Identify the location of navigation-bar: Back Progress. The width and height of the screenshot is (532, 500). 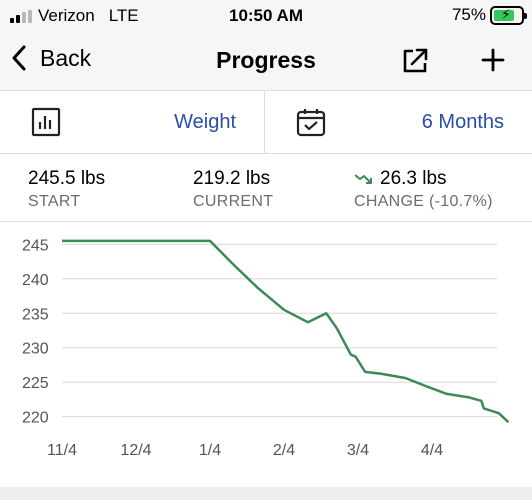
(266, 61).